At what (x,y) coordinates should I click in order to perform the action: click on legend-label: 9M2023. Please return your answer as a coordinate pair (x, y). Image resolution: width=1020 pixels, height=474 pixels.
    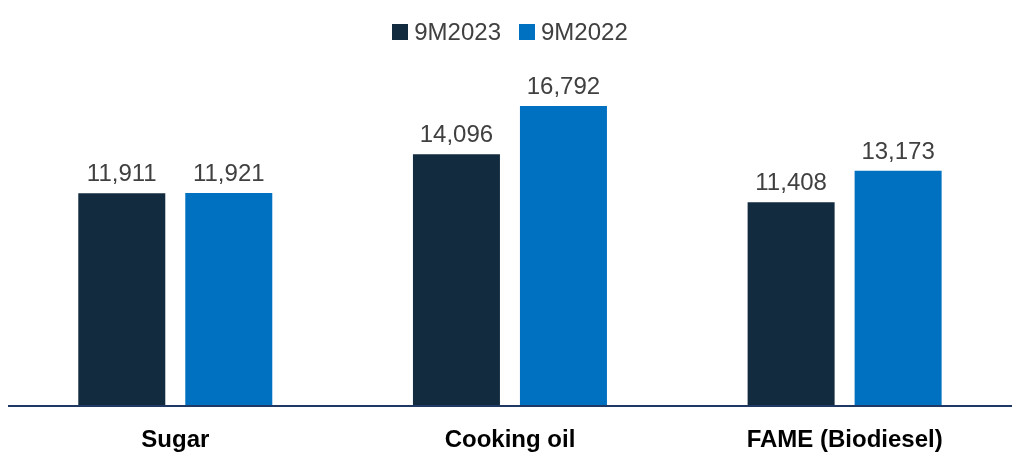
    Looking at the image, I should click on (457, 32).